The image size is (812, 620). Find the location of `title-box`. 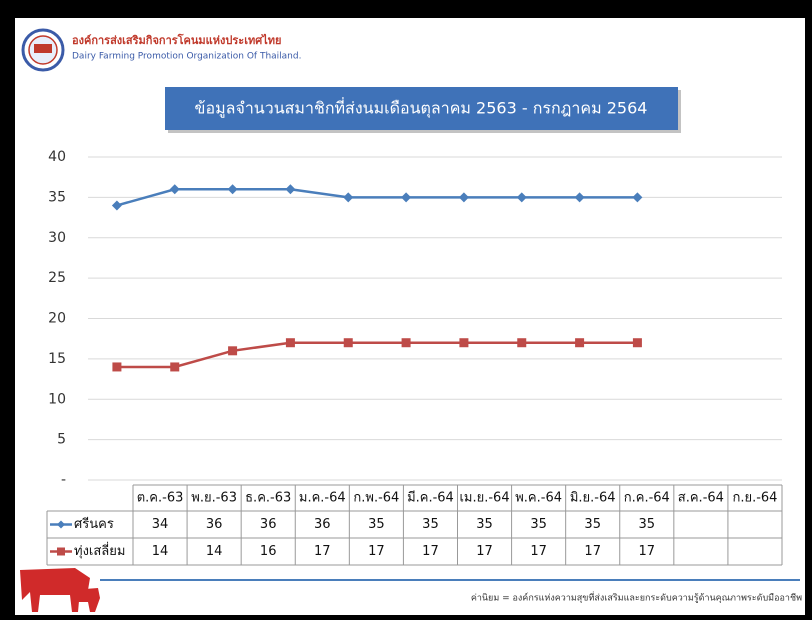

title-box is located at coordinates (421, 108).